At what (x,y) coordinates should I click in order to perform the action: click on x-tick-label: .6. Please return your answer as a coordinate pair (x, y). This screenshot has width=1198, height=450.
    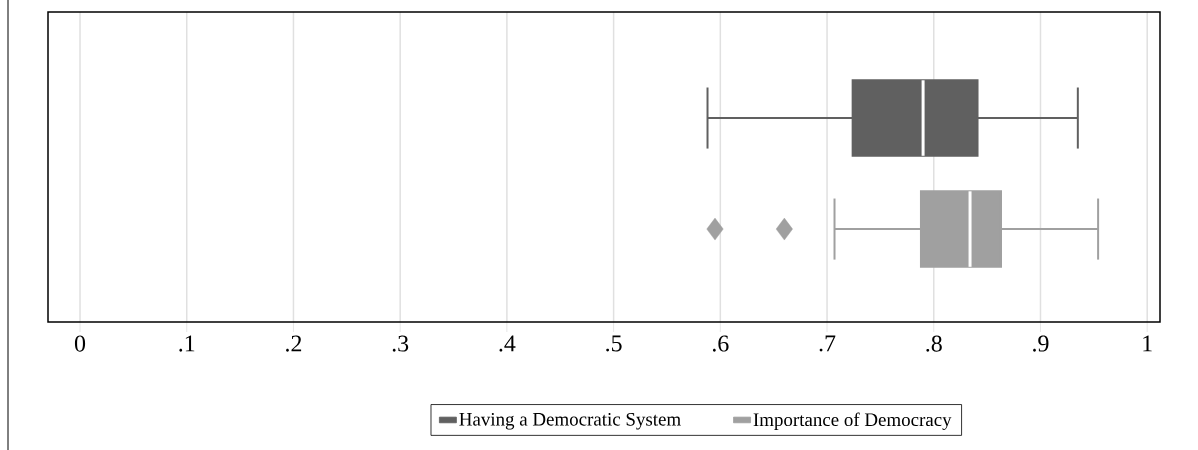
    Looking at the image, I should click on (720, 343).